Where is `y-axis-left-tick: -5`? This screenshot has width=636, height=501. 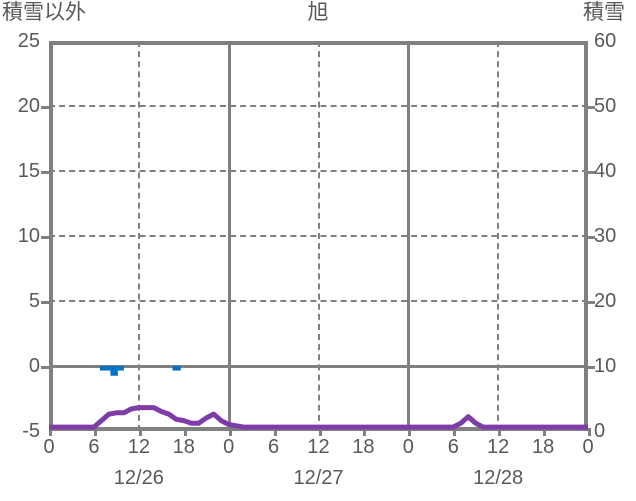
y-axis-left-tick: -5 is located at coordinates (31, 431).